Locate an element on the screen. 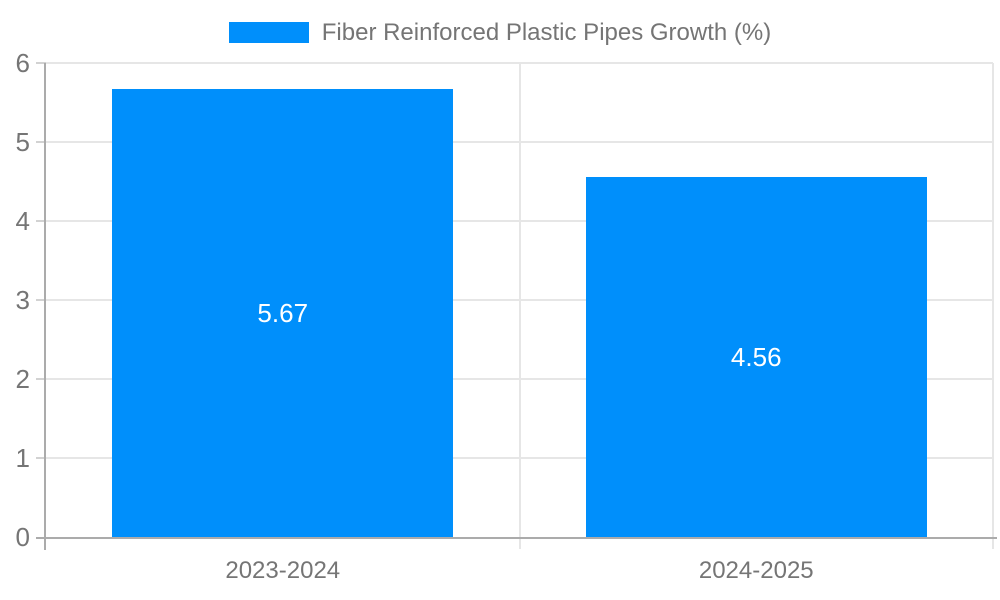 The width and height of the screenshot is (1000, 600). y-axis-tick-label: 3 is located at coordinates (22, 300).